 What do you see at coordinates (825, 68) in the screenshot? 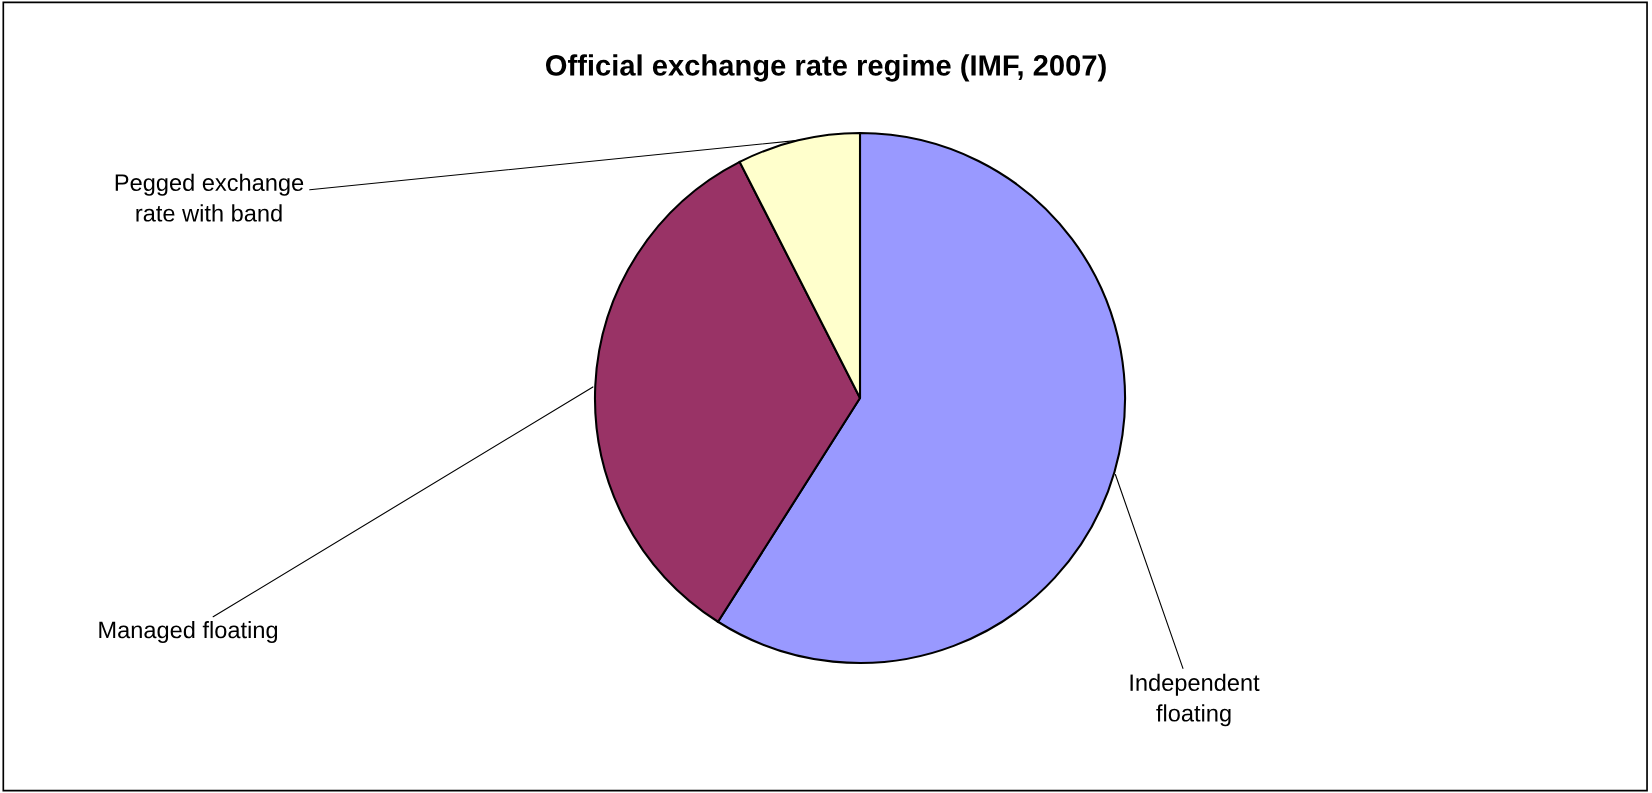
I see `chart-title: Official exchange rate regime (IMF, 2007)` at bounding box center [825, 68].